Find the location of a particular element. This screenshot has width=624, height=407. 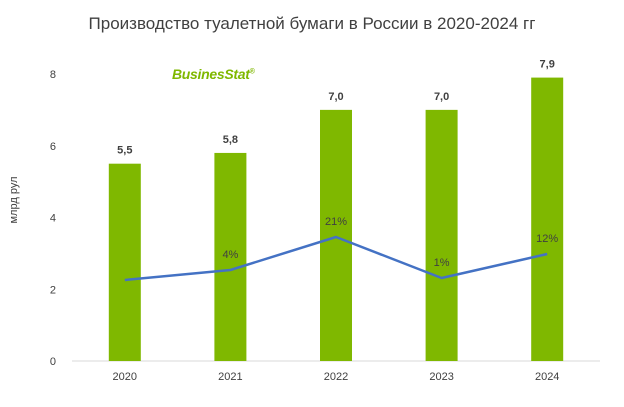

logo-mark: ® is located at coordinates (252, 72).